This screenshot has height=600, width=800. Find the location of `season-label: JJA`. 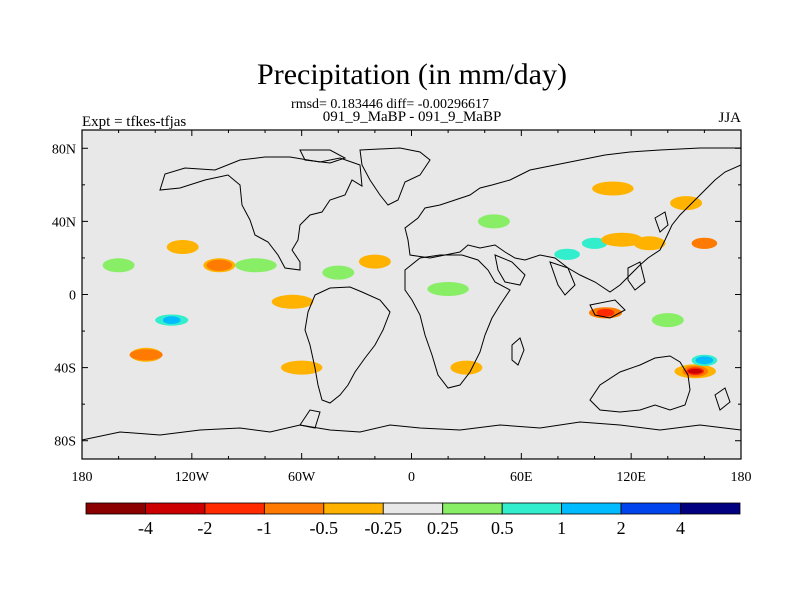

season-label: JJA is located at coordinates (729, 118).